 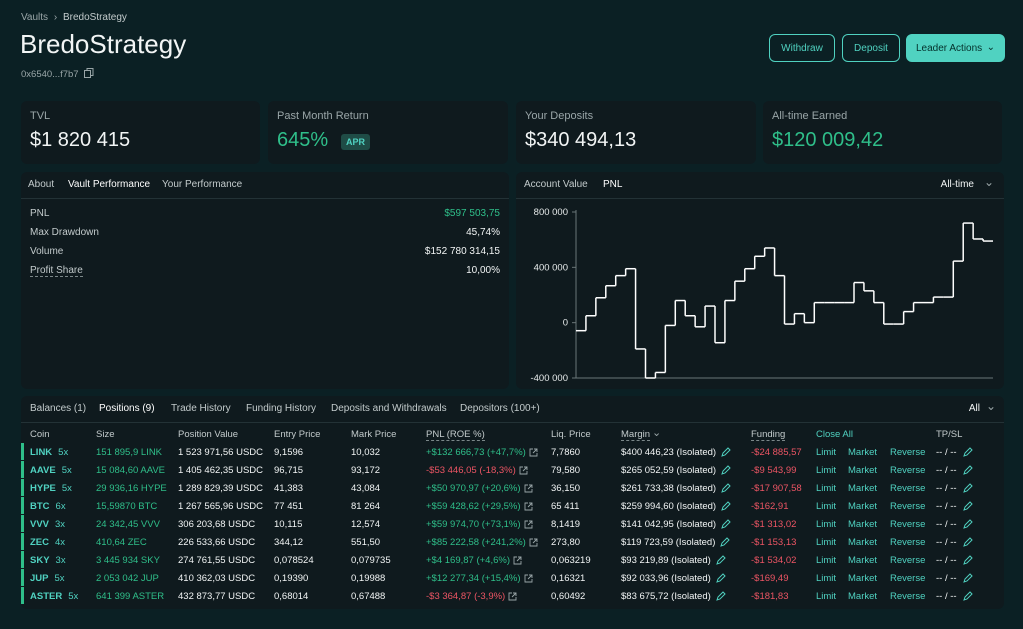 I want to click on chart-tab: Account Value, so click(x=556, y=184).